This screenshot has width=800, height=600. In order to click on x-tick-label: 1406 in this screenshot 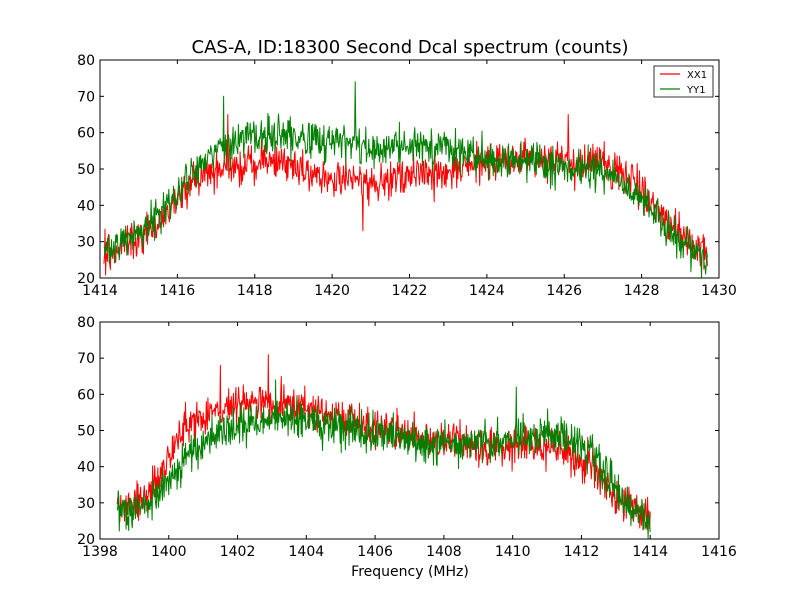, I will do `click(375, 552)`.